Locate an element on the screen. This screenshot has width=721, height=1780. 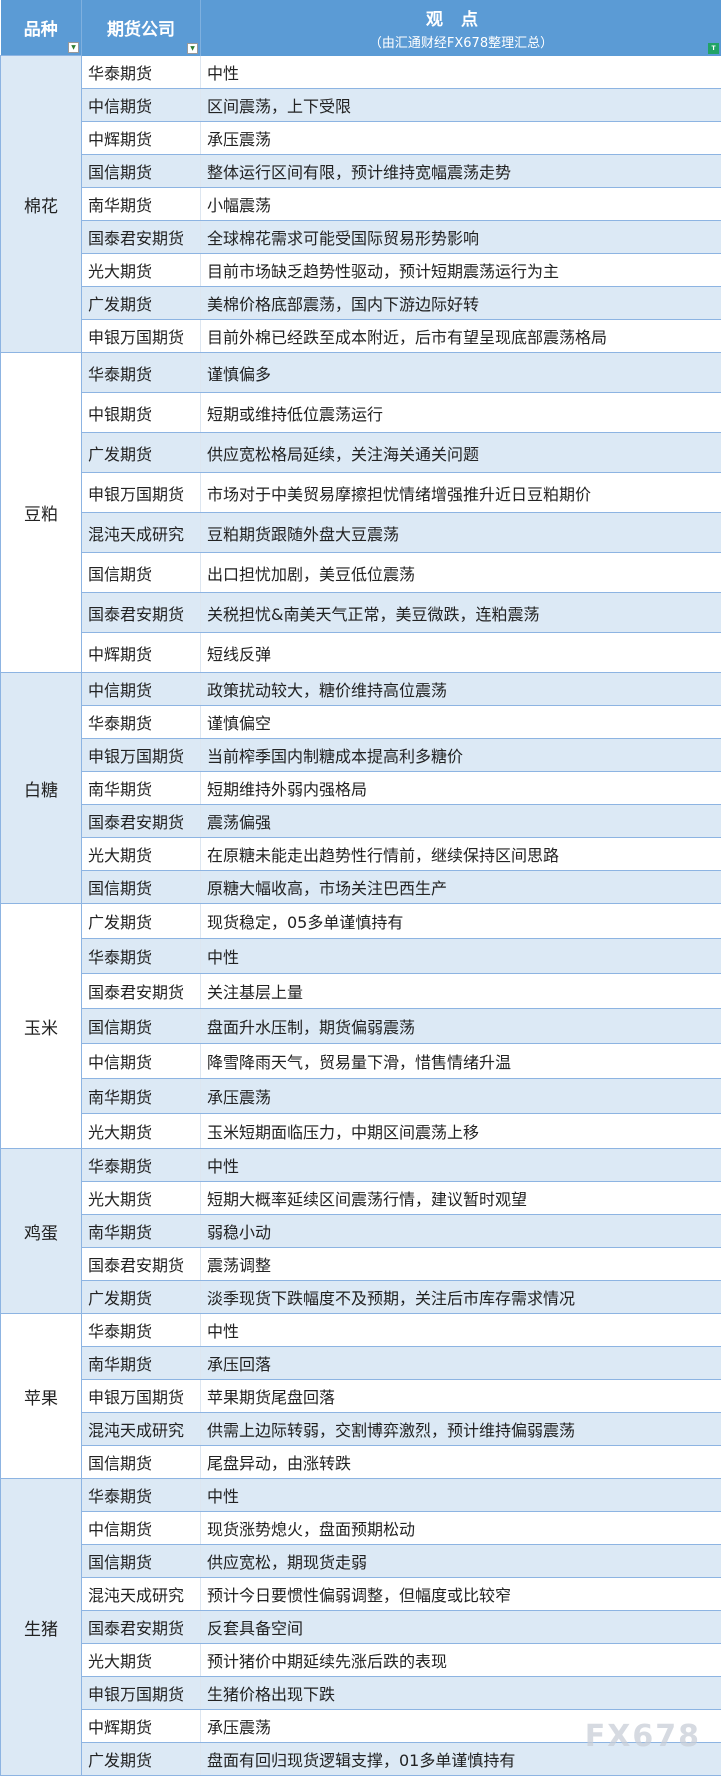
company-cell: 中银期货 is located at coordinates (141, 412).